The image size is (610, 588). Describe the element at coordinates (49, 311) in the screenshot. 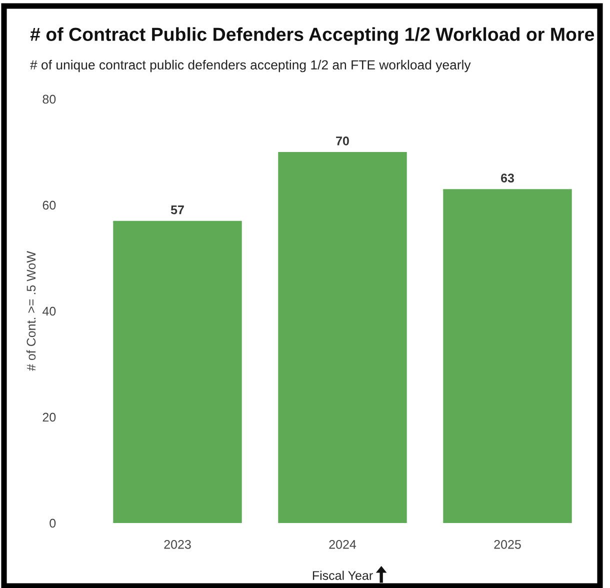

I see `y-tick-label: 40` at that location.